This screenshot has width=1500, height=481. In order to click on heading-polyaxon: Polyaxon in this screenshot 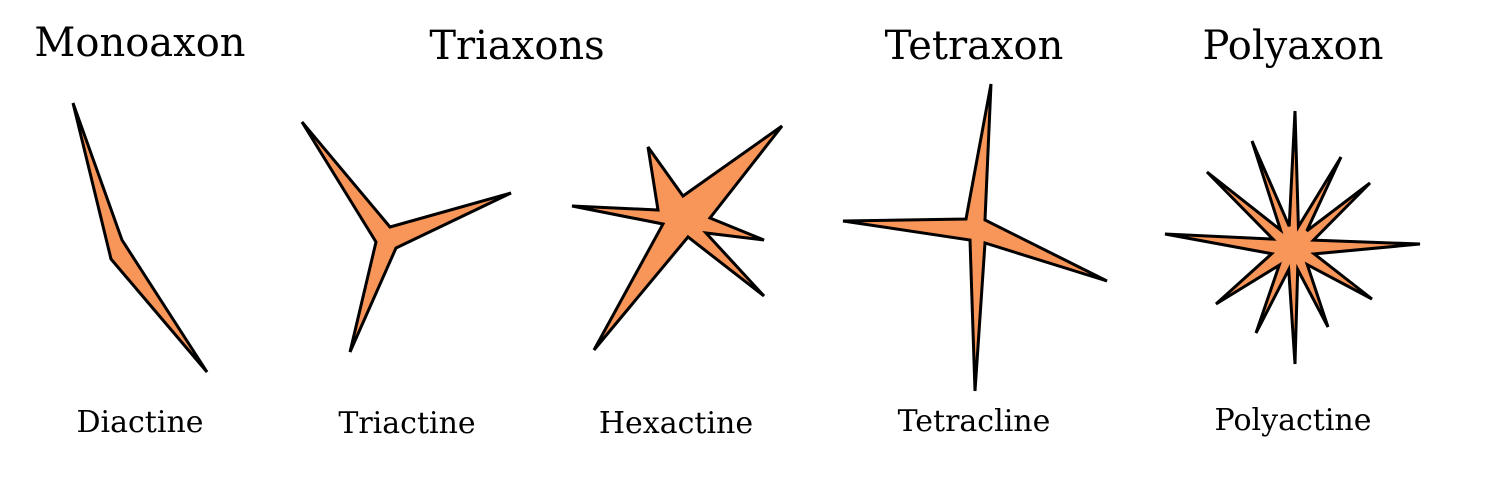, I will do `click(1292, 46)`.